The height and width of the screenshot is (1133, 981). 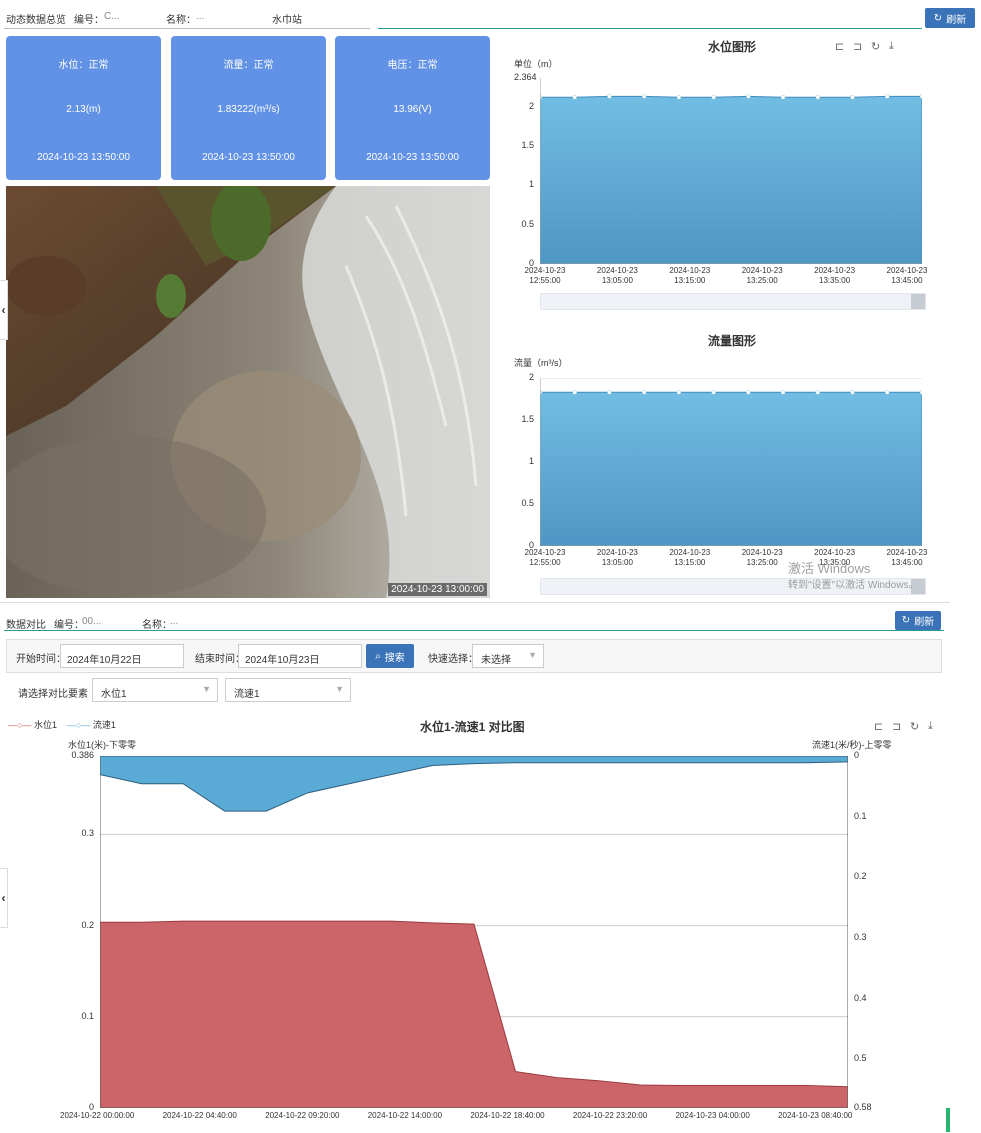 I want to click on compare-refresh-button: ↻ 刷新, so click(x=918, y=620).